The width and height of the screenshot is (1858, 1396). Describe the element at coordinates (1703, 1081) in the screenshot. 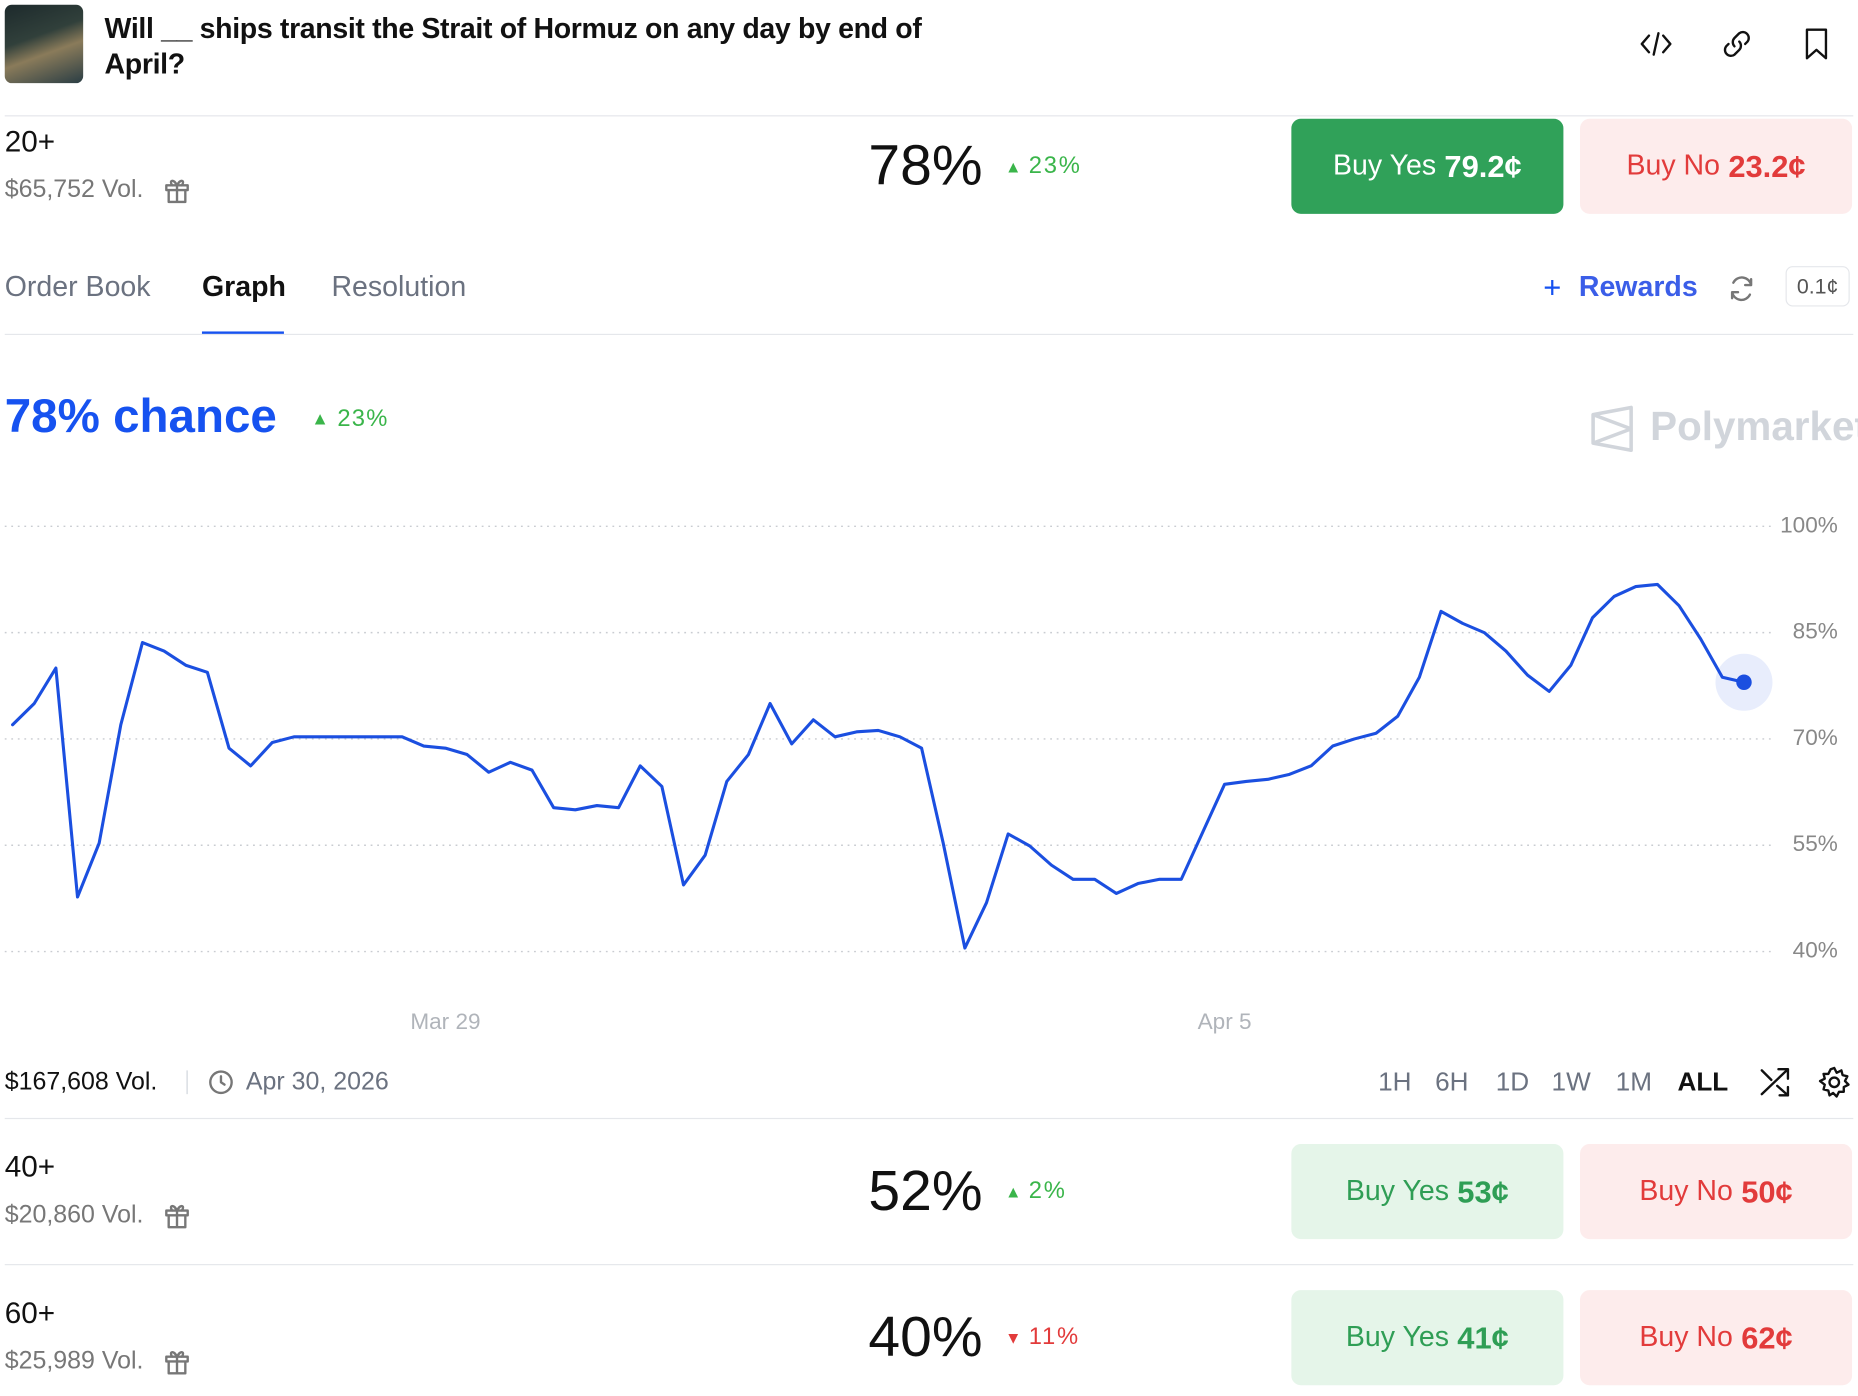

I see `timeframe: ALL` at that location.